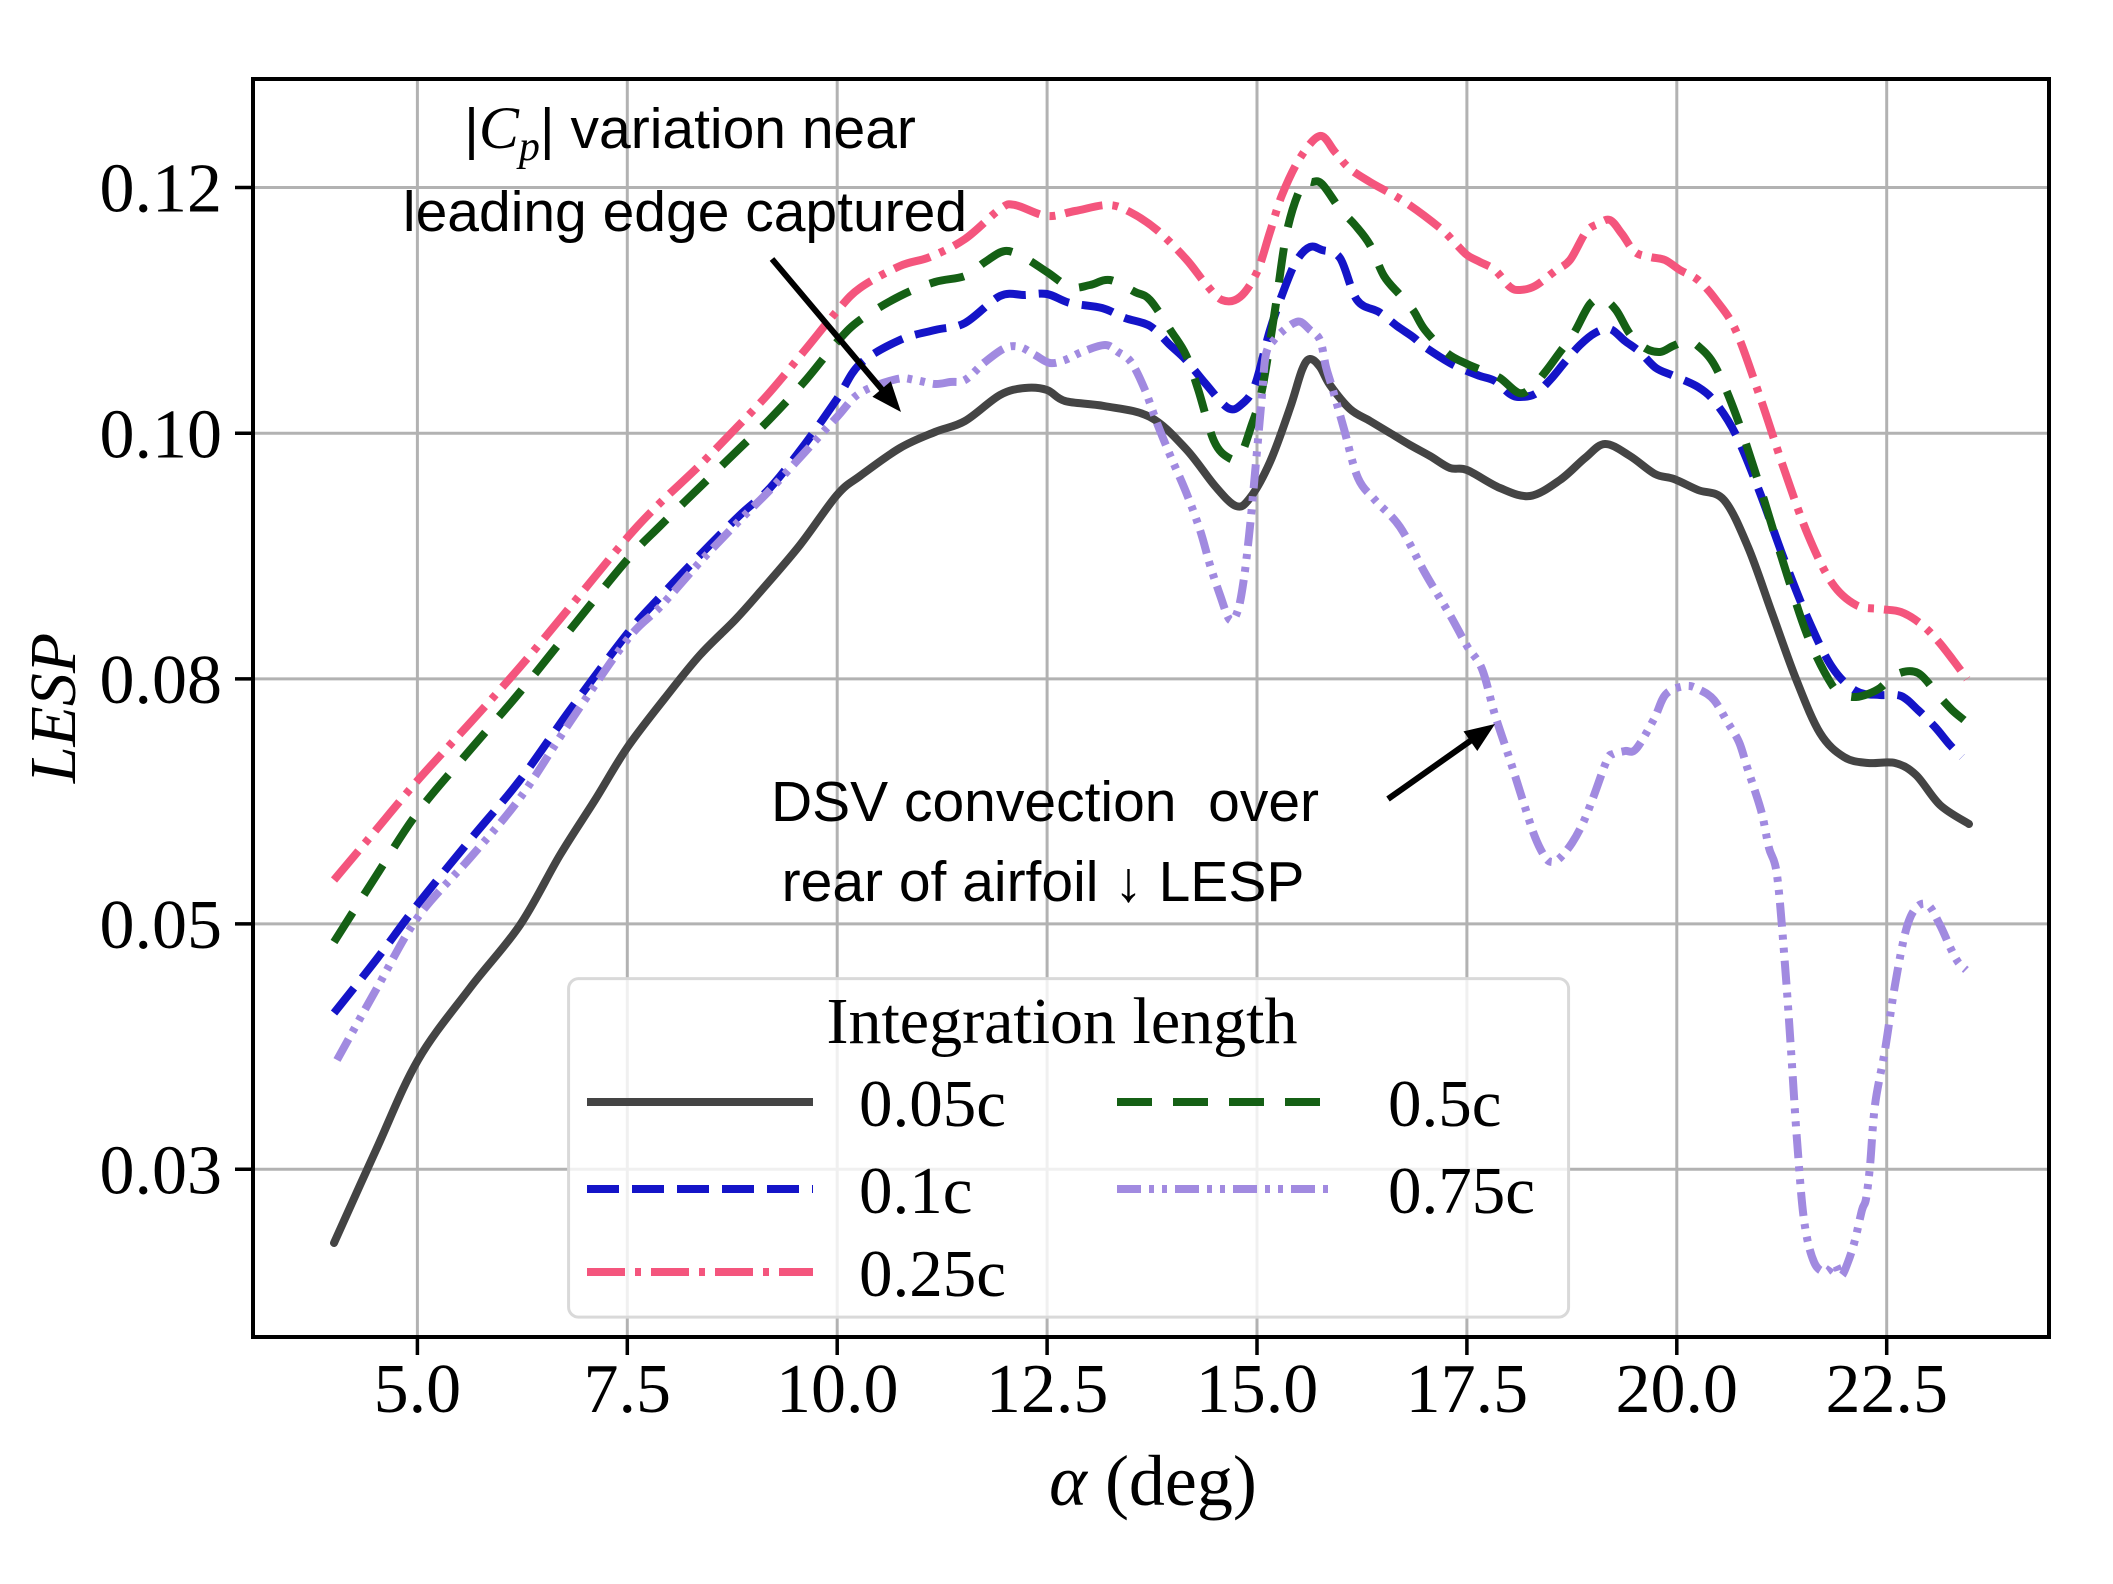 The height and width of the screenshot is (1584, 2113). What do you see at coordinates (1153, 1481) in the screenshot?
I see `svg-text: α (deg)` at bounding box center [1153, 1481].